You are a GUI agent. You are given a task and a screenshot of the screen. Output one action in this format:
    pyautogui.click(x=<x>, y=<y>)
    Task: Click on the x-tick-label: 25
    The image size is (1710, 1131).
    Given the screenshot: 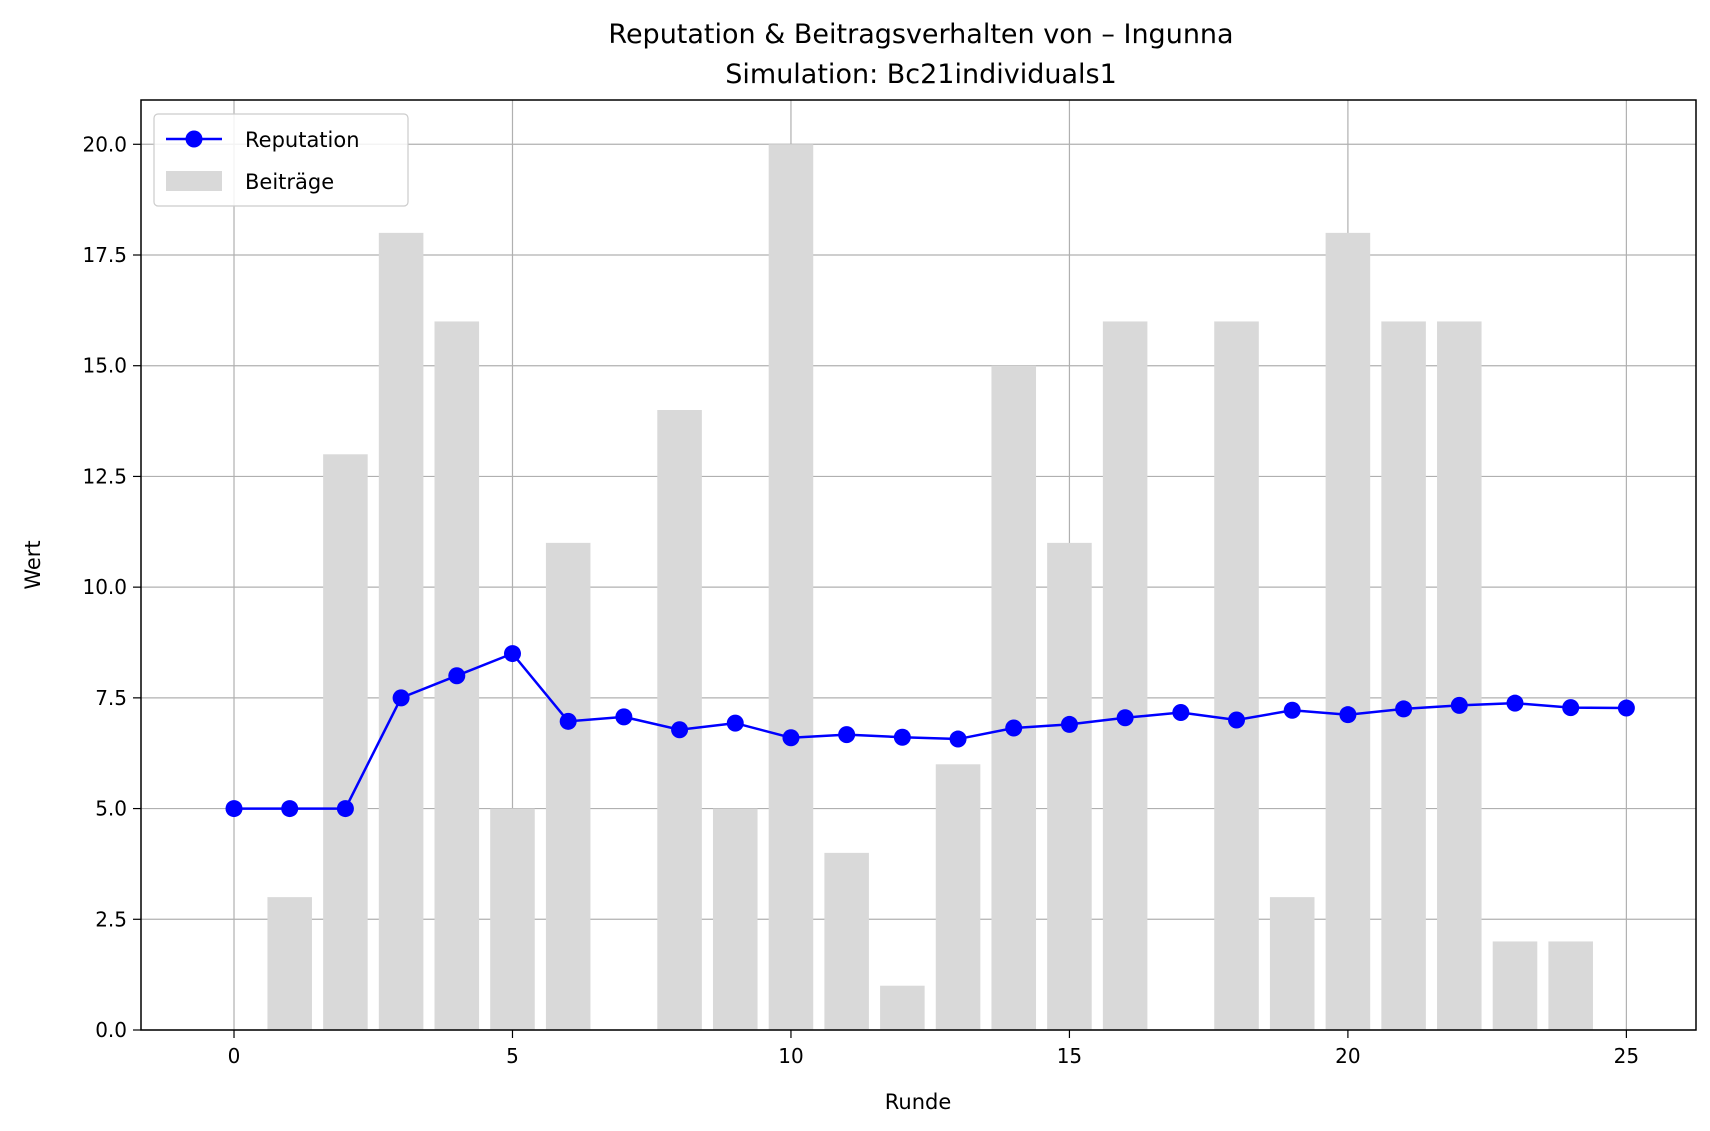 What is the action you would take?
    pyautogui.click(x=1626, y=1056)
    